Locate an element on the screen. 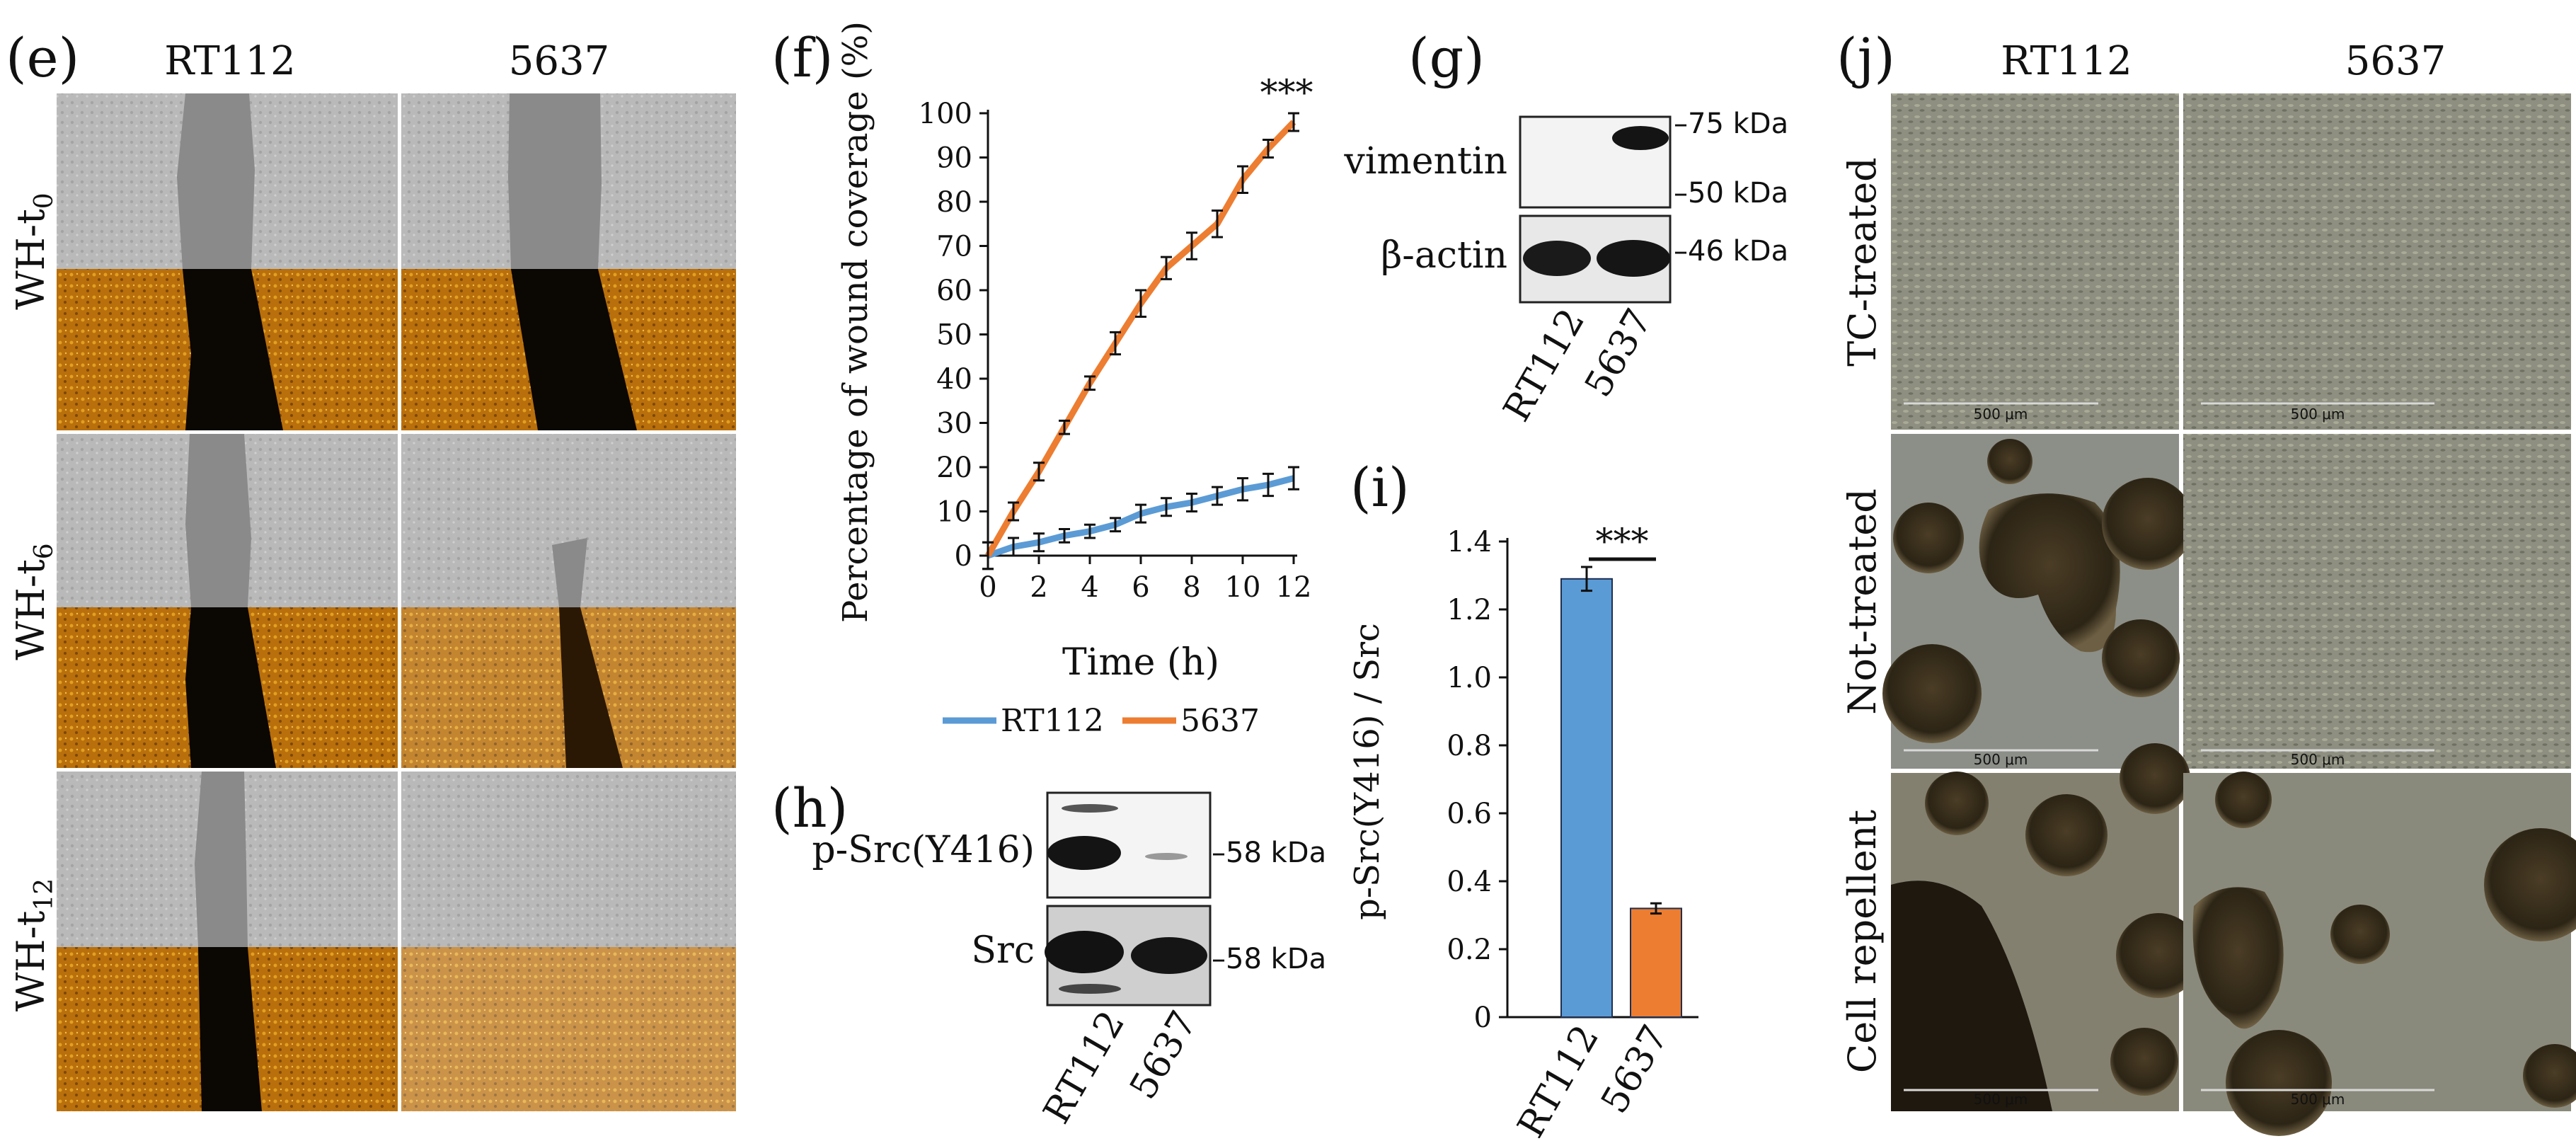 The image size is (2576, 1141). wound-image-rt112-t12 is located at coordinates (227, 941).